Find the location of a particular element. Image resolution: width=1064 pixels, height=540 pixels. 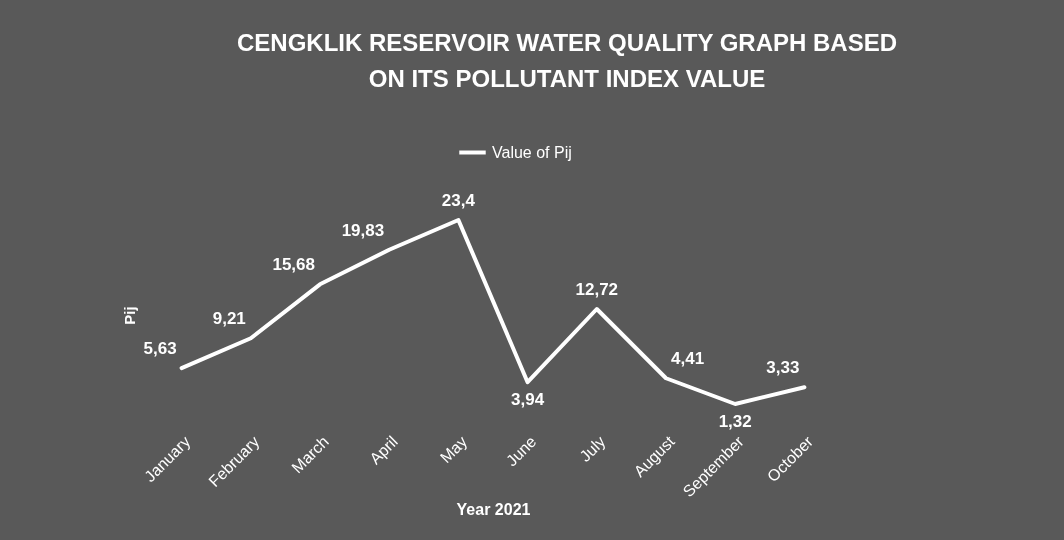

data-label: 12,72 is located at coordinates (597, 289).